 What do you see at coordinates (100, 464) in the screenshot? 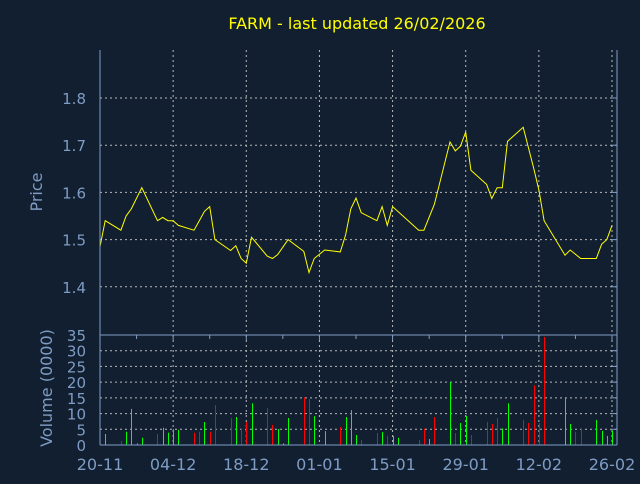
I see `date-tick-label: 20-11` at bounding box center [100, 464].